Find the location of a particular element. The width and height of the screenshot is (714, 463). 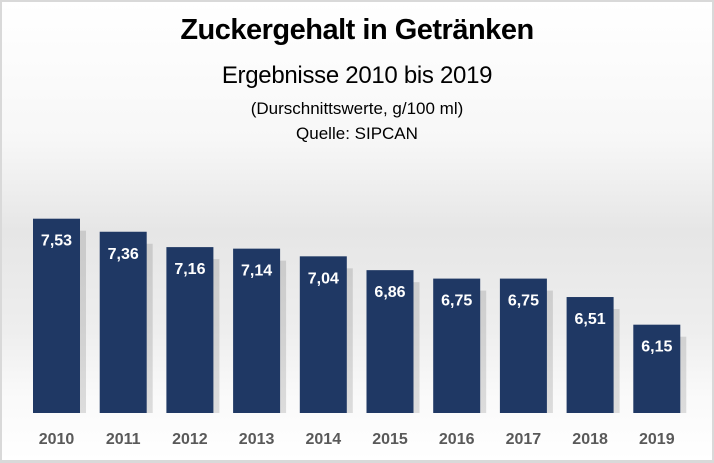

x-tick-label-2019: 2019 is located at coordinates (657, 439).